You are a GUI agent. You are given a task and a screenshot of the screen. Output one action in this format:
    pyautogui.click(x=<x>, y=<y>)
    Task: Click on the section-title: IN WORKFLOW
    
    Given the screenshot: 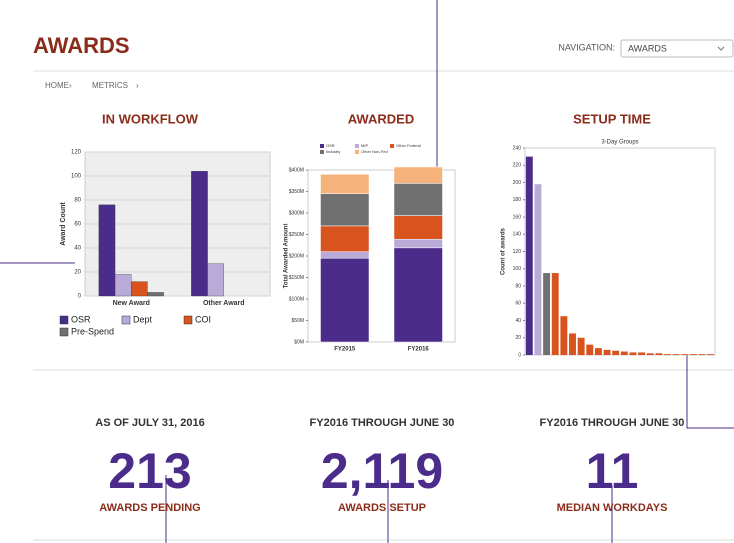 What is the action you would take?
    pyautogui.click(x=150, y=118)
    